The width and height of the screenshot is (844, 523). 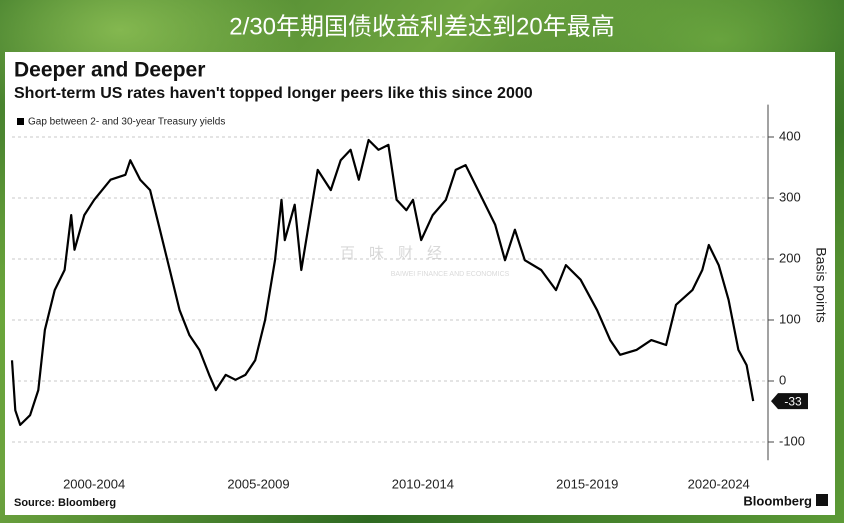 What do you see at coordinates (790, 318) in the screenshot?
I see `y-tick-label: 100` at bounding box center [790, 318].